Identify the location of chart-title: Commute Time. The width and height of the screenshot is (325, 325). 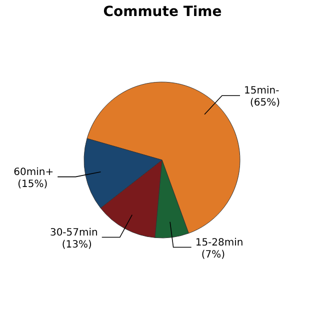
(162, 12).